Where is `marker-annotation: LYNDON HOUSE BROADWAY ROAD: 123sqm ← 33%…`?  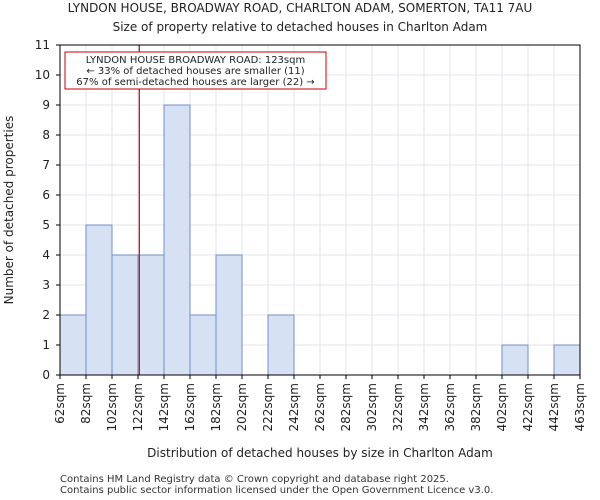 marker-annotation: LYNDON HOUSE BROADWAY ROAD: 123sqm ← 33%… is located at coordinates (195, 70).